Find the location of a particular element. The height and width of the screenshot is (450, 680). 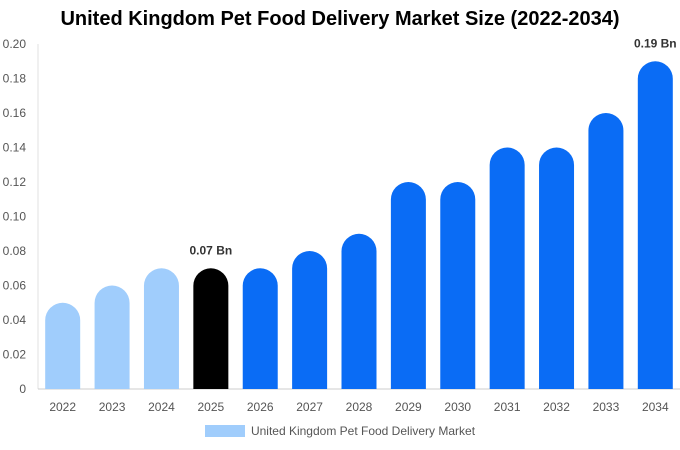

y-tick-label: 0.06 is located at coordinates (15, 286).